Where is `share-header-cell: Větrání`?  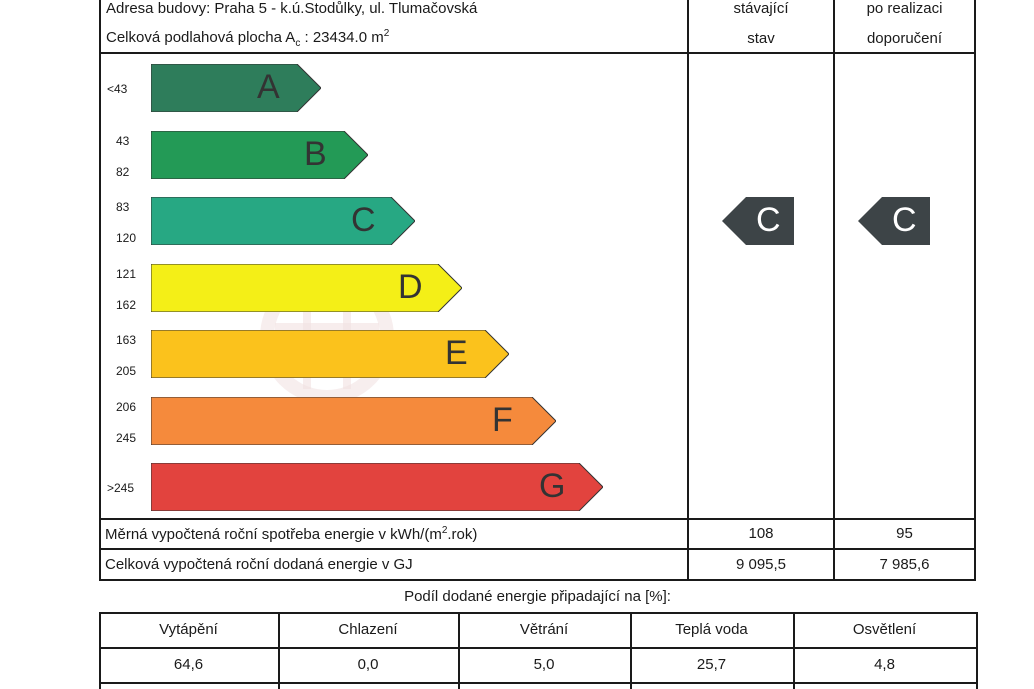
share-header-cell: Větrání is located at coordinates (544, 629).